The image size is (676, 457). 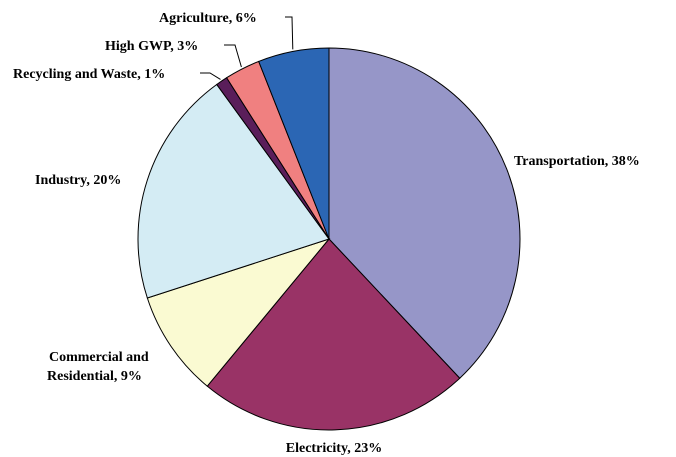 What do you see at coordinates (233, 56) in the screenshot?
I see `leader-line-high-gwp` at bounding box center [233, 56].